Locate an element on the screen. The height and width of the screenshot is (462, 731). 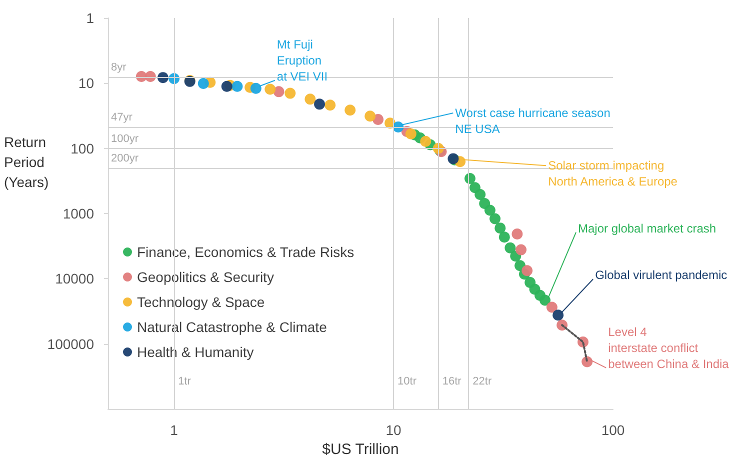
legend-label: Technology & Space is located at coordinates (201, 302).